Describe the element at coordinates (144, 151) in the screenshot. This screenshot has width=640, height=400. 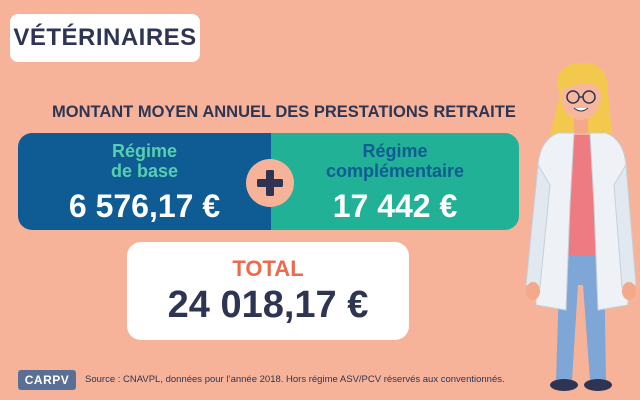
I see `base-regime-label-line1: Régime` at that location.